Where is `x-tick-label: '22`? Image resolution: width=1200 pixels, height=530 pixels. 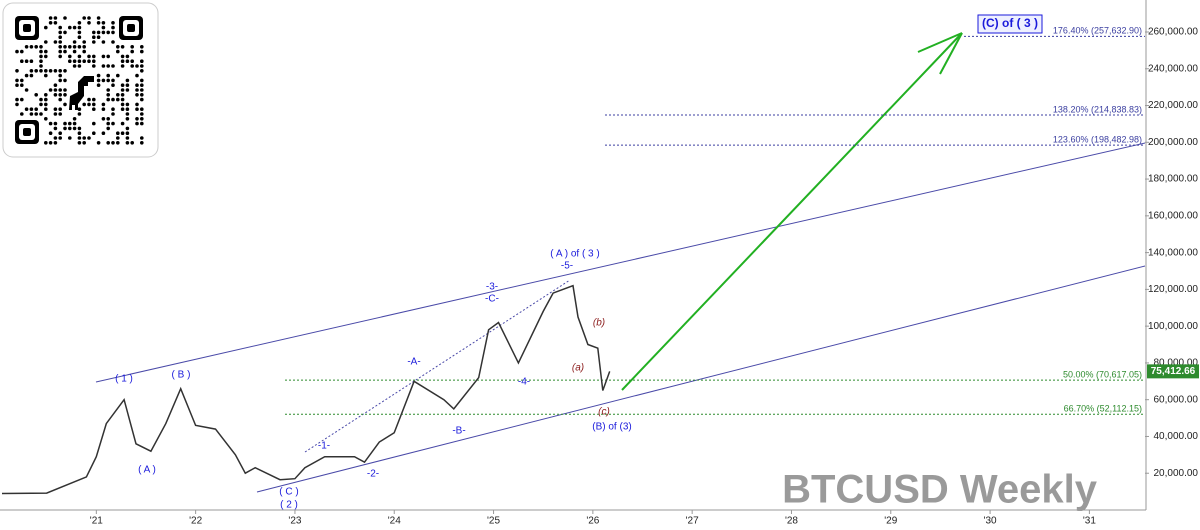
x-tick-label: '22 is located at coordinates (195, 521).